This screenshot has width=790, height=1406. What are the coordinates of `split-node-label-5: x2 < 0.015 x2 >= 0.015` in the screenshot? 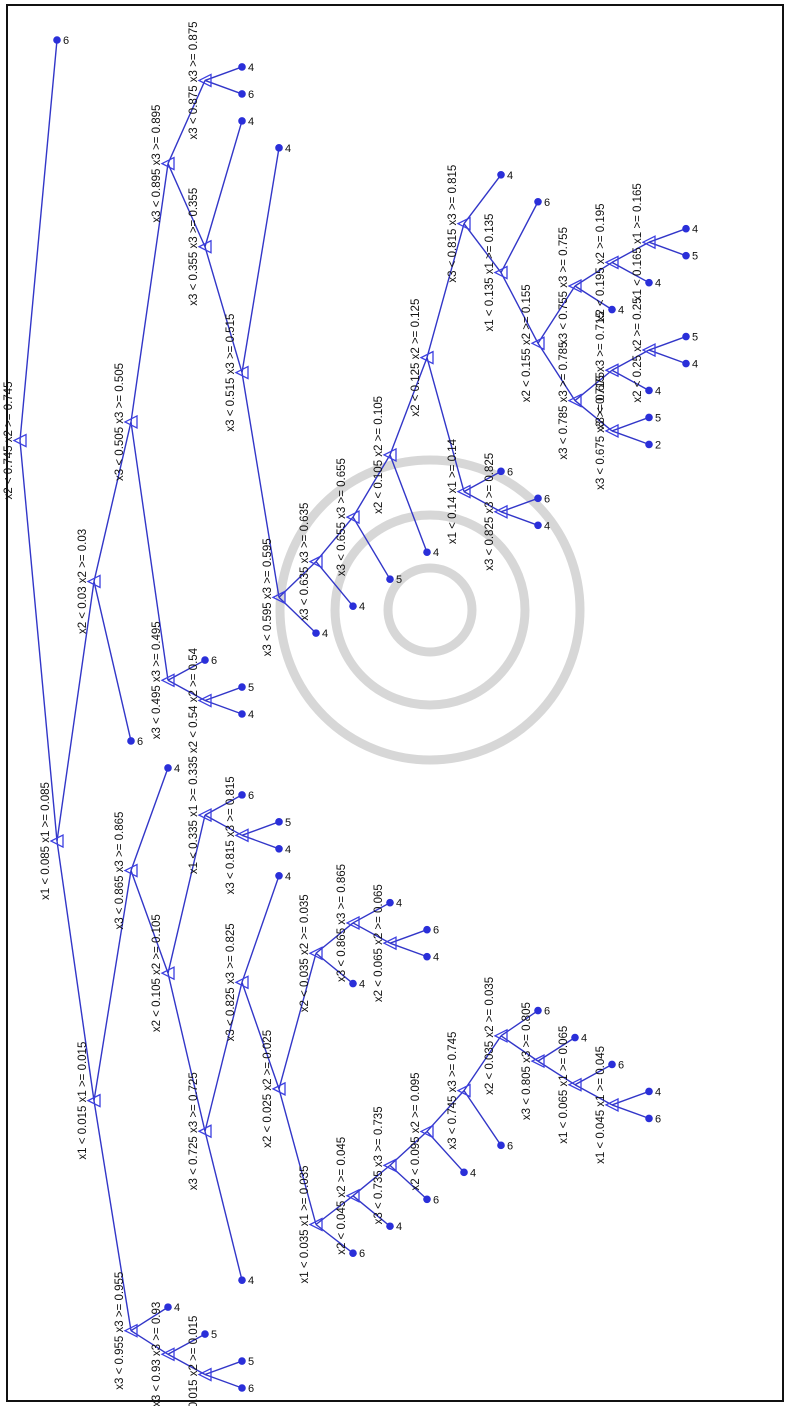 It's located at (194, 1361).